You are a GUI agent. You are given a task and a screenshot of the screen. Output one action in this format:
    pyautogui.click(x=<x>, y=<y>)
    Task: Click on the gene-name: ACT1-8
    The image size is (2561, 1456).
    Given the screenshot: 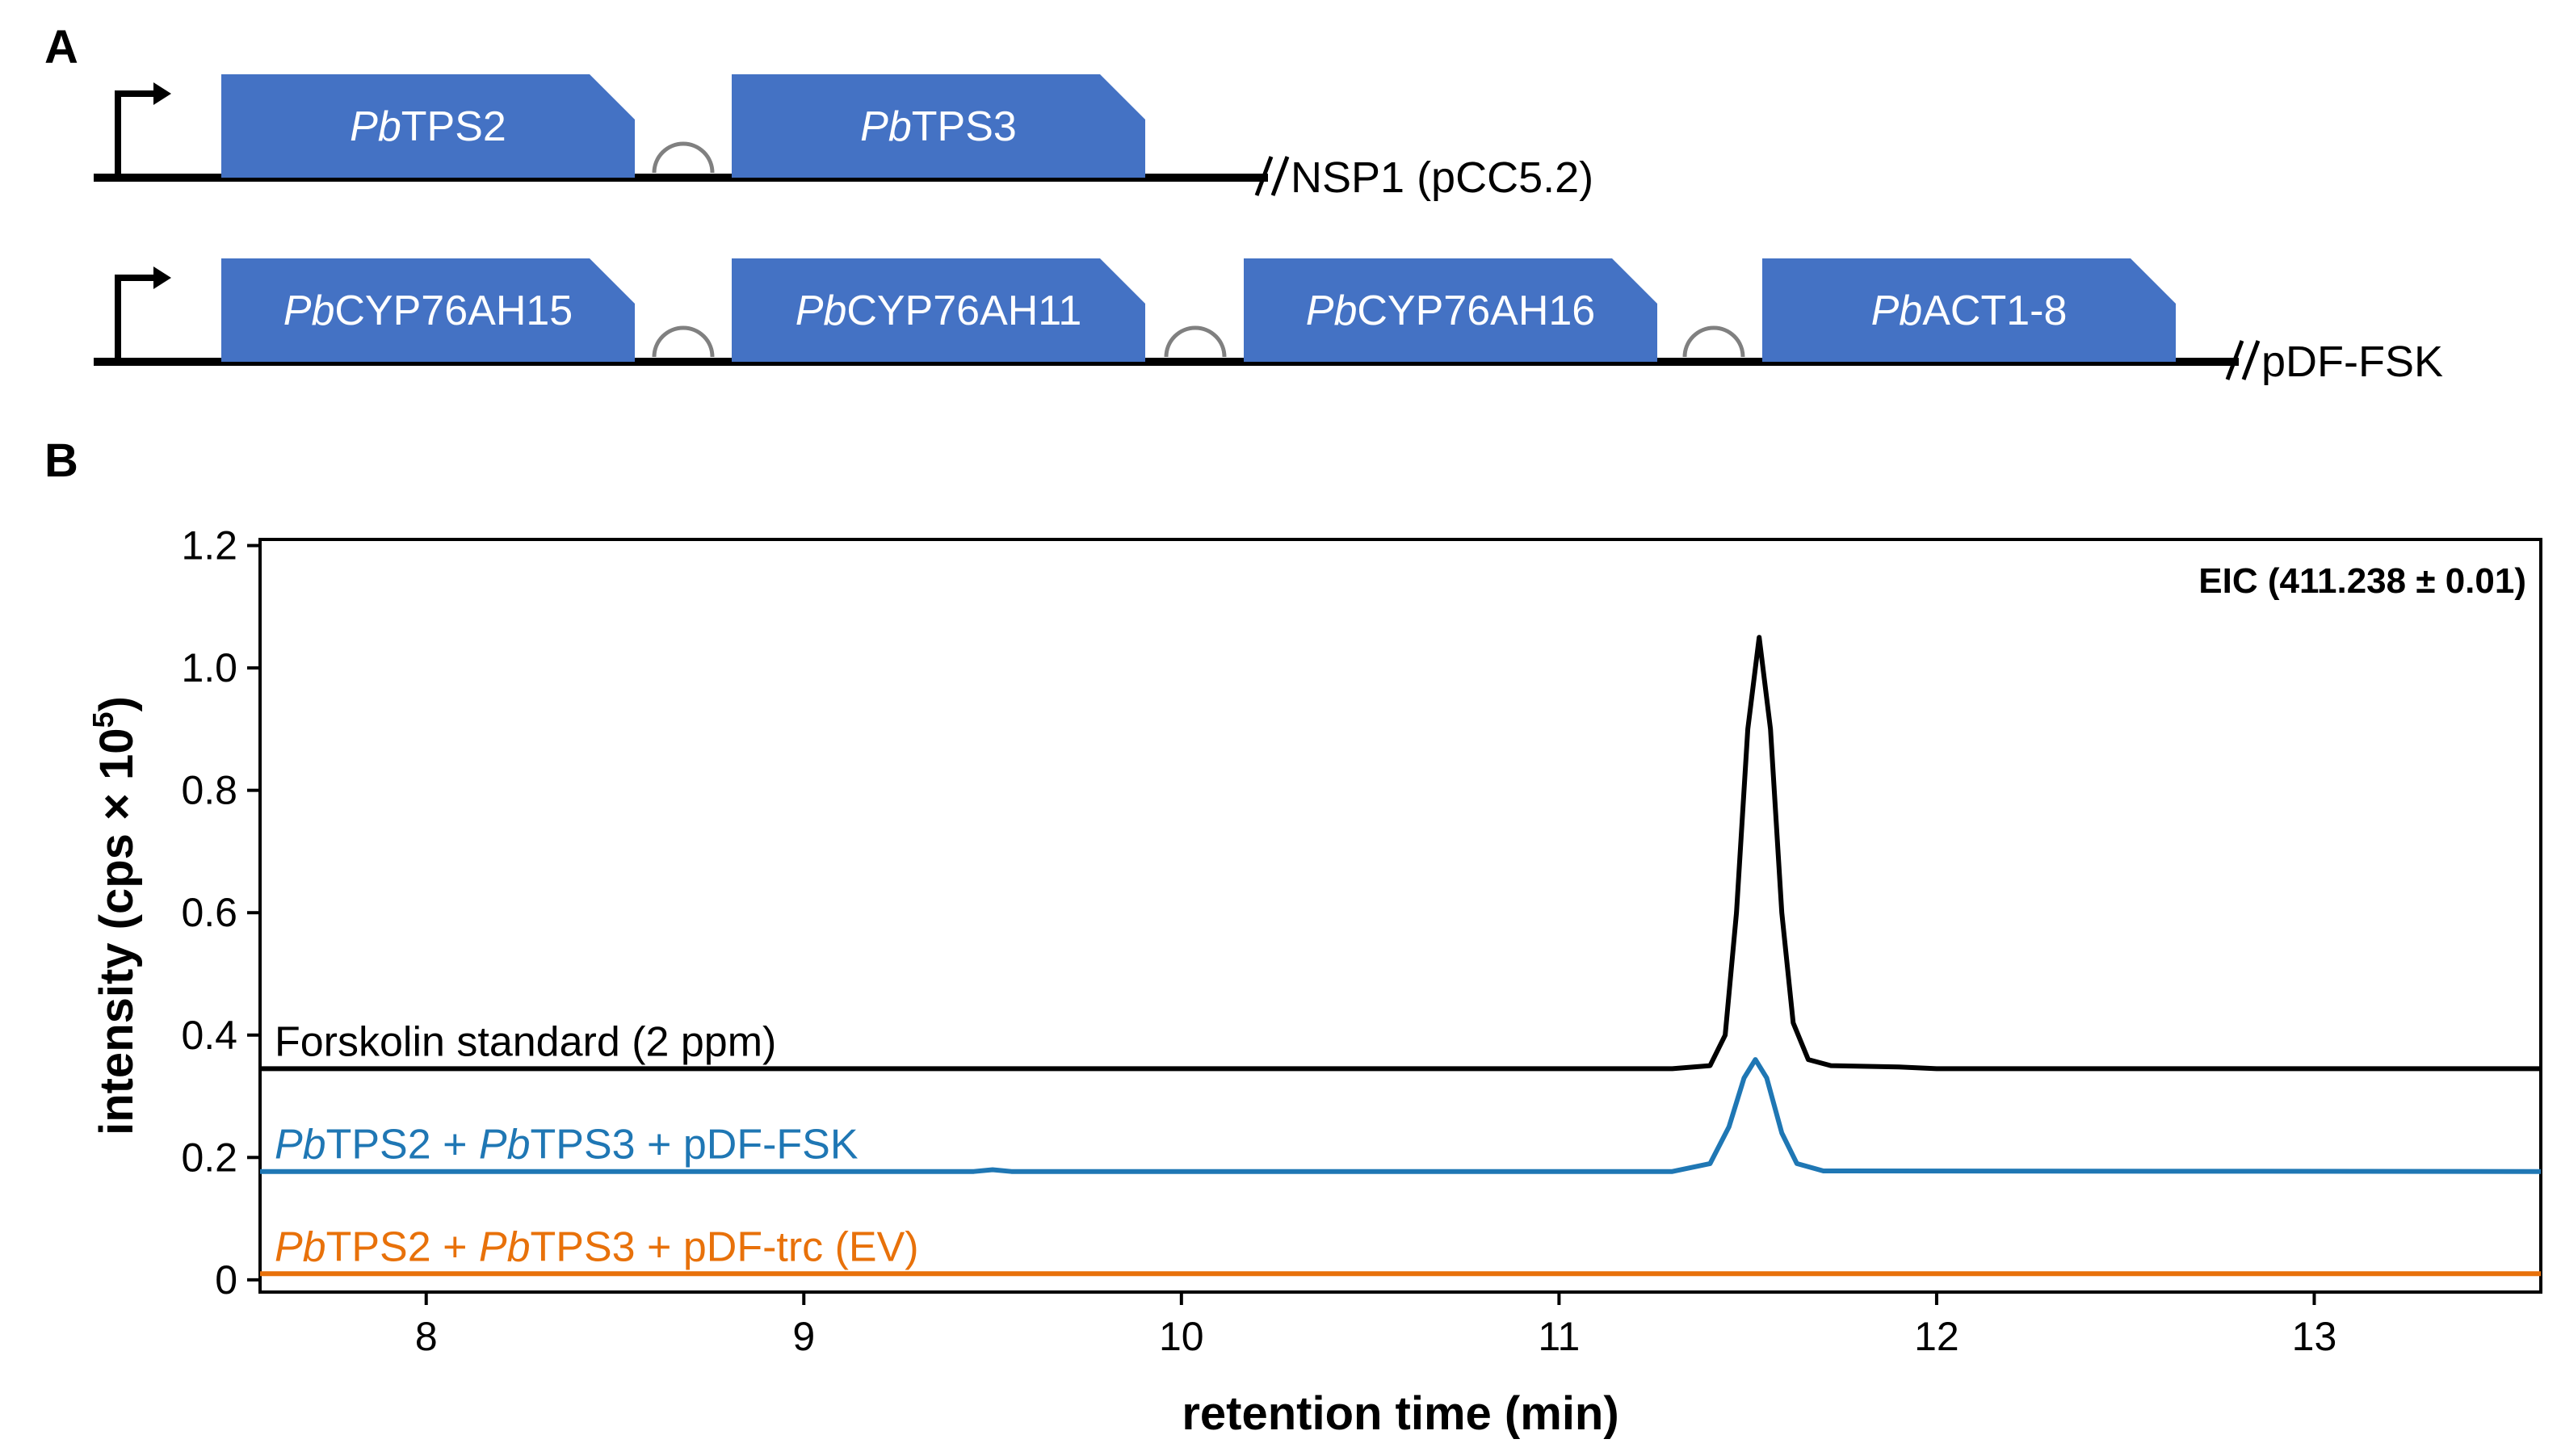 What is the action you would take?
    pyautogui.click(x=1994, y=310)
    